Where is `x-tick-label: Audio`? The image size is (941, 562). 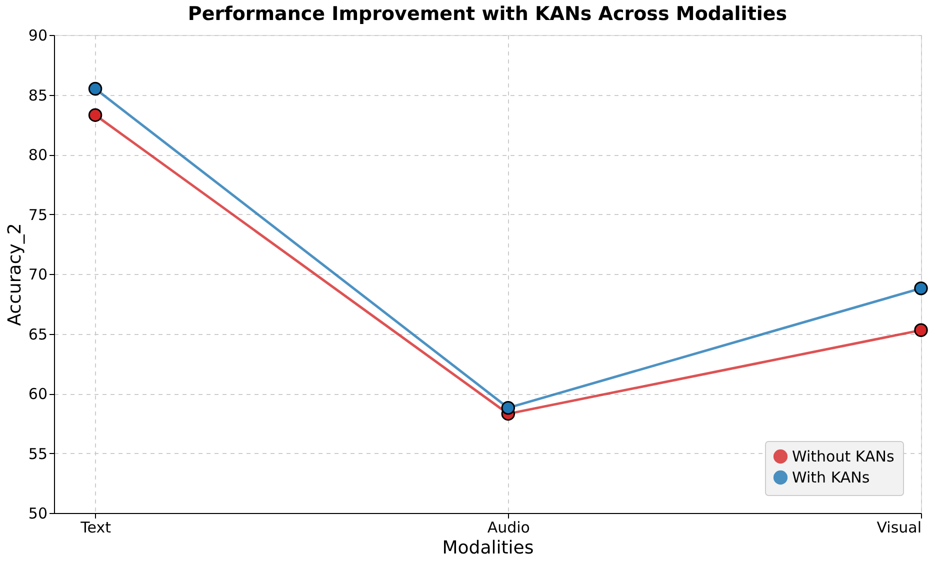
x-tick-label: Audio is located at coordinates (508, 527).